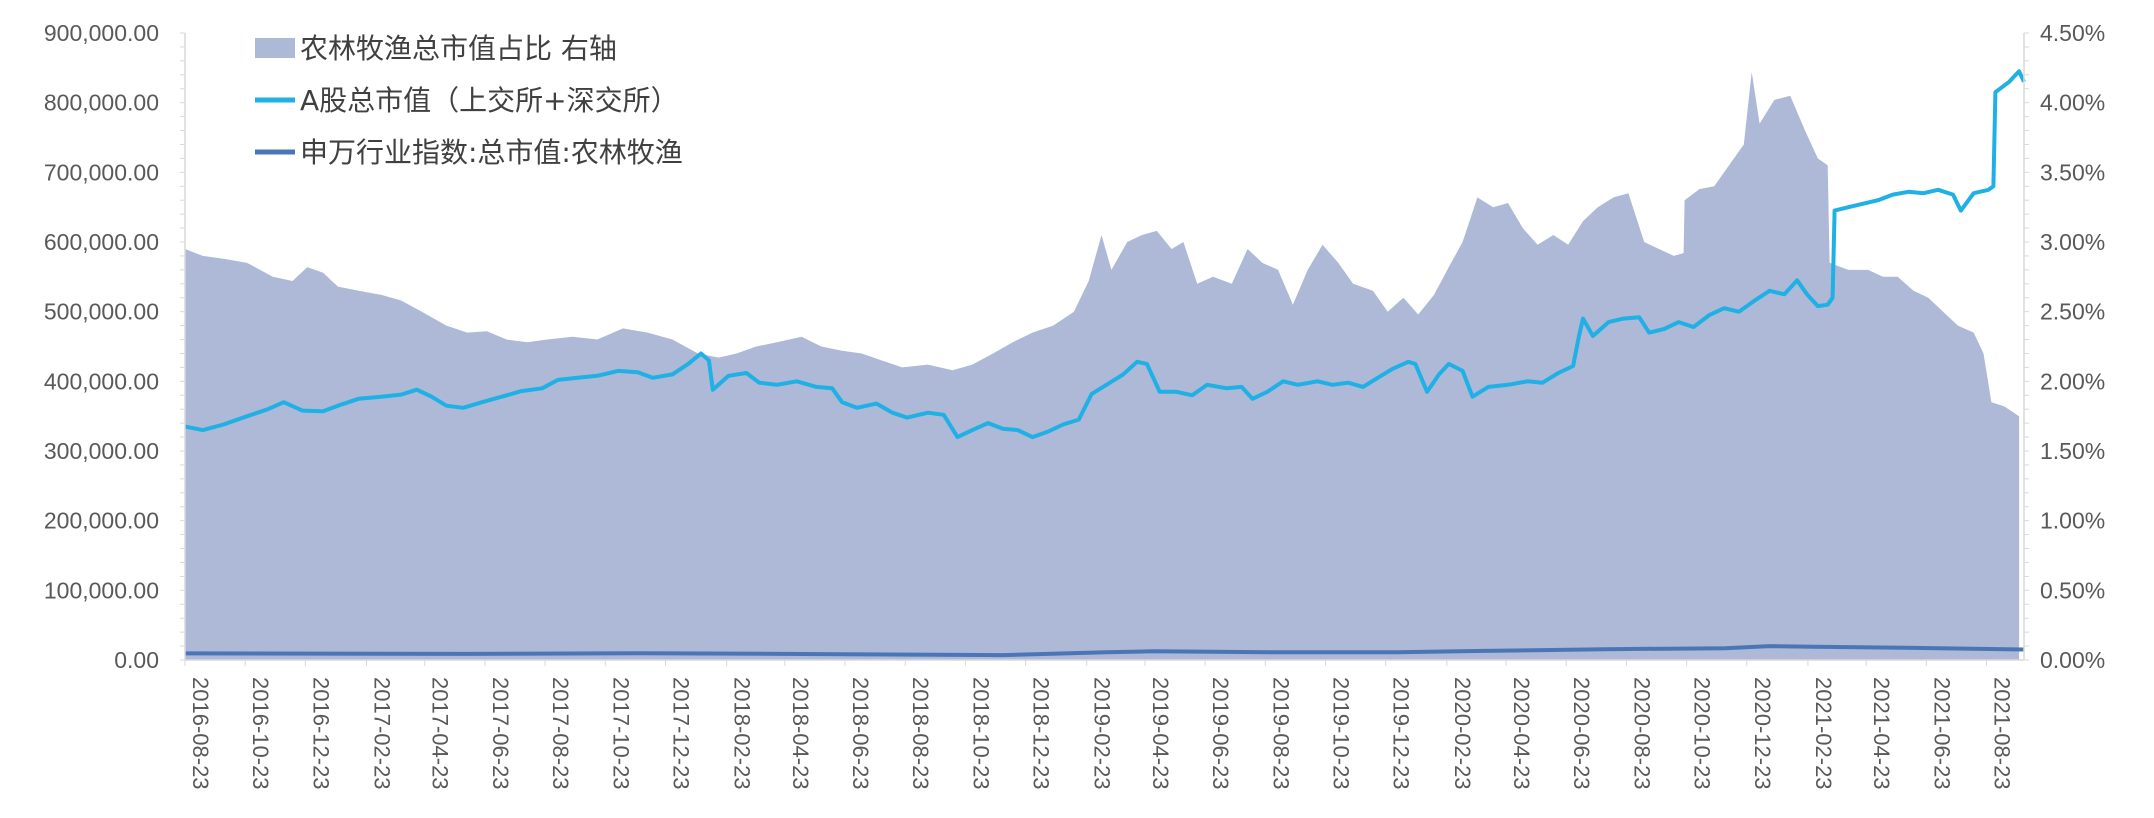 The width and height of the screenshot is (2154, 818). Describe the element at coordinates (1341, 733) in the screenshot. I see `x-tick-label: 2019-10-23` at that location.